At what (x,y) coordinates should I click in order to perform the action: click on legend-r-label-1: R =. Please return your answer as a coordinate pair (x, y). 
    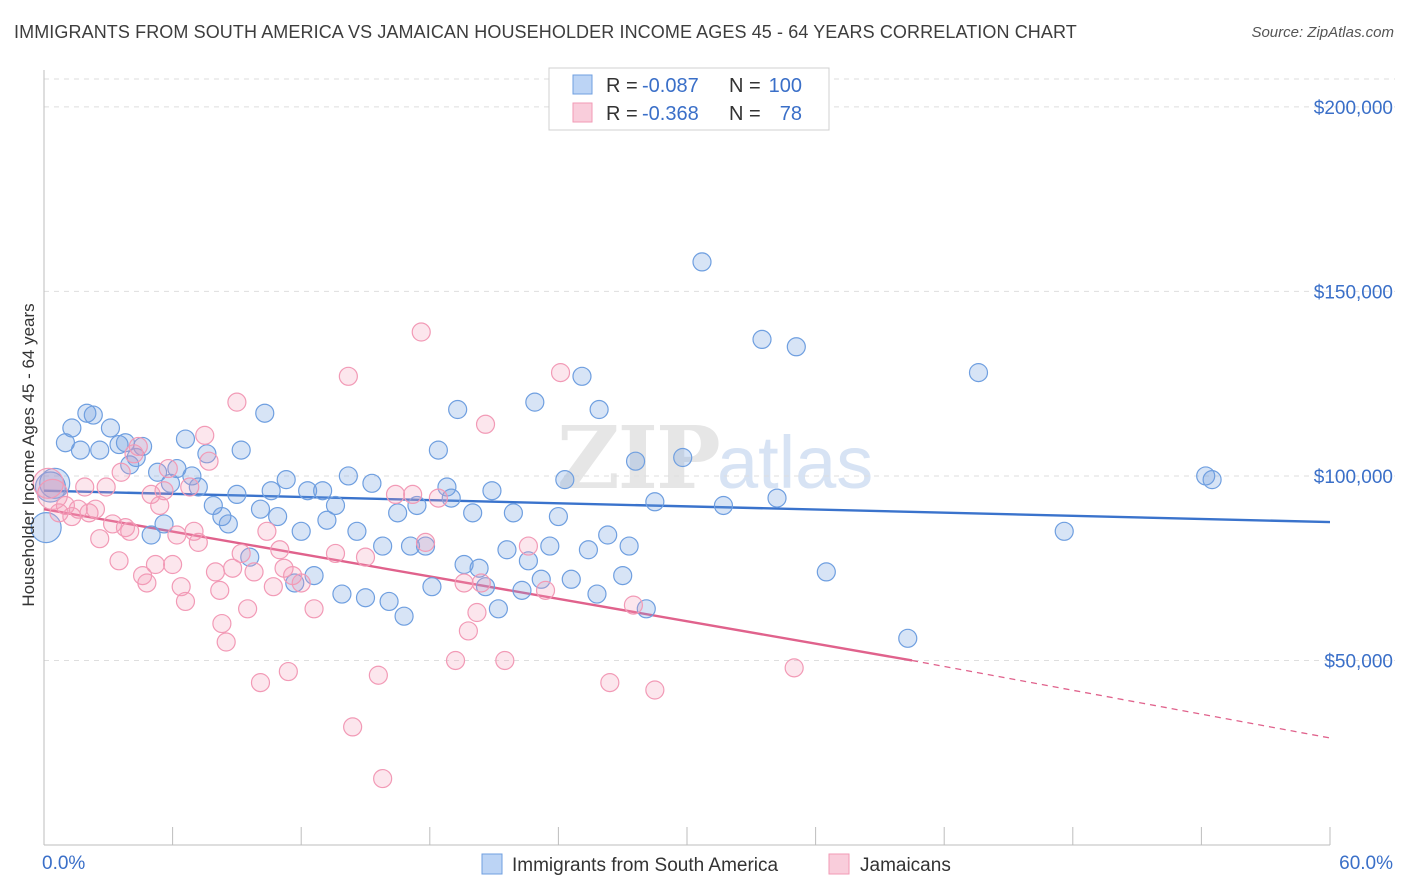
    Looking at the image, I should click on (622, 86).